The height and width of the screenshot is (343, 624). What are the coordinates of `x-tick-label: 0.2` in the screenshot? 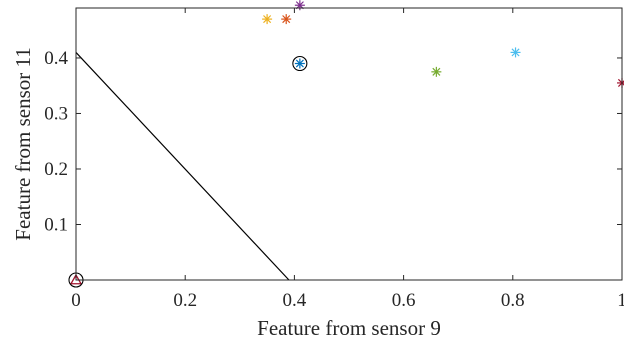 It's located at (185, 300).